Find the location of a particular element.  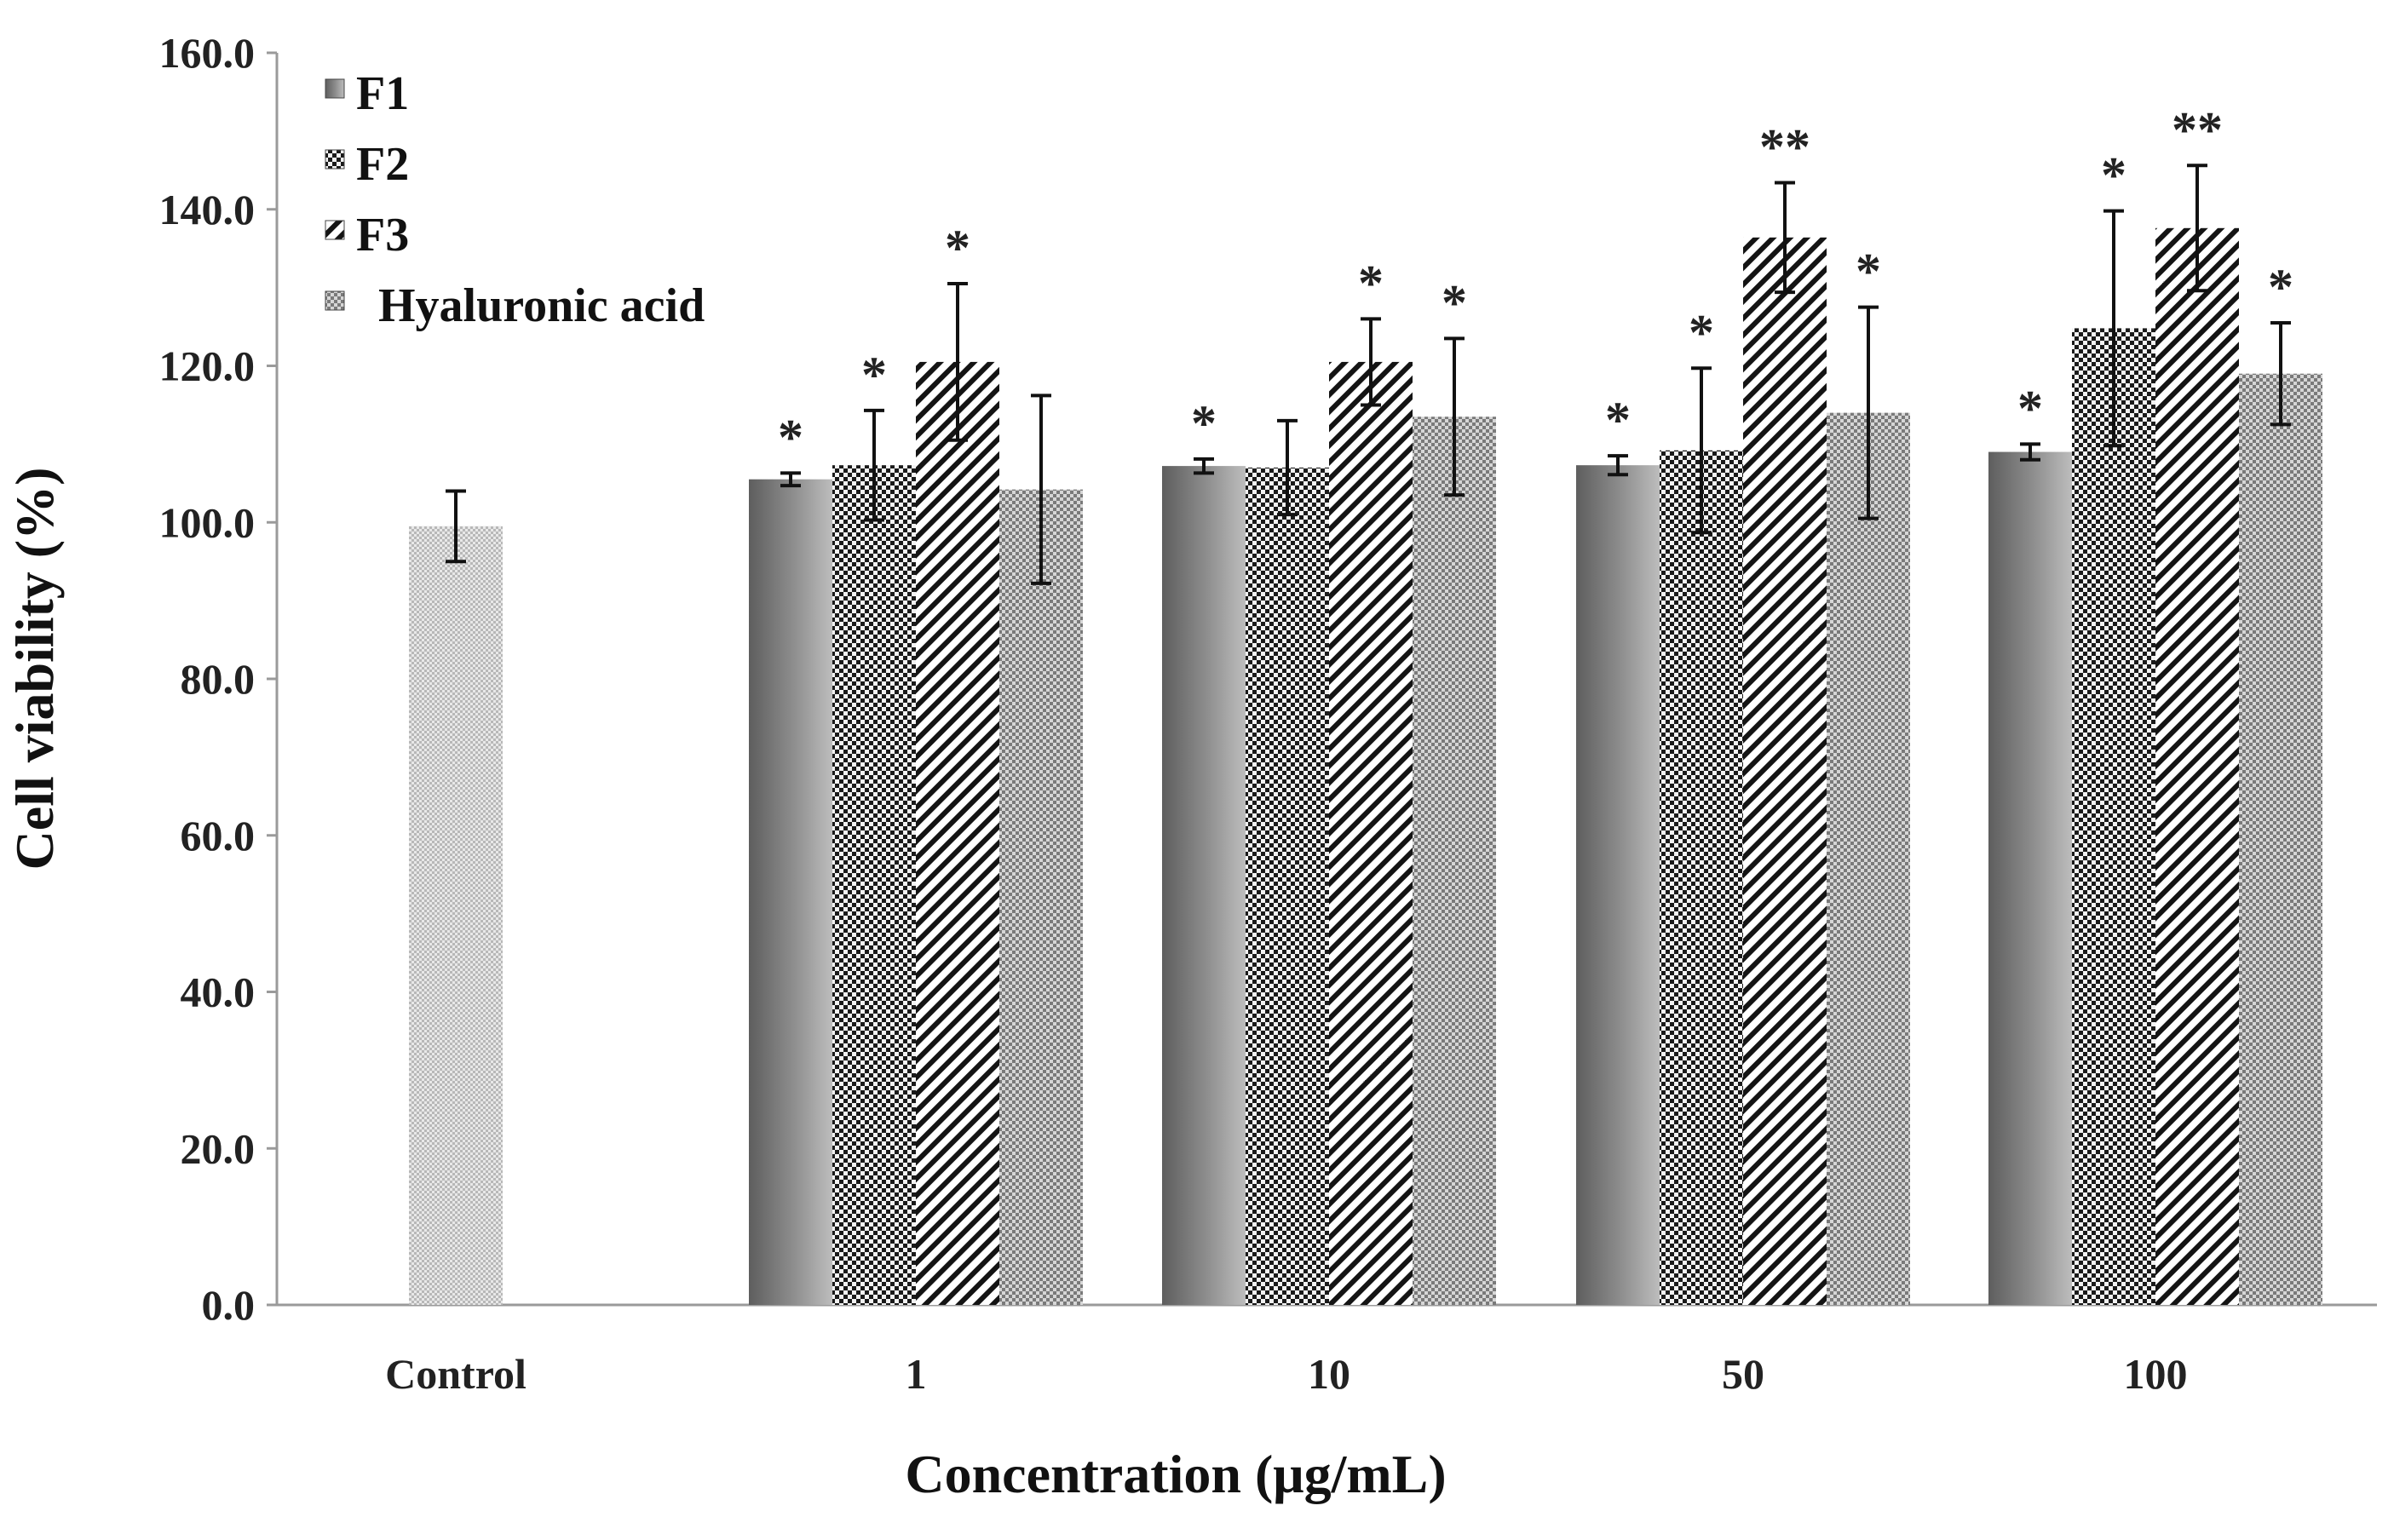

x-tick-label: 100 is located at coordinates (2156, 1374).